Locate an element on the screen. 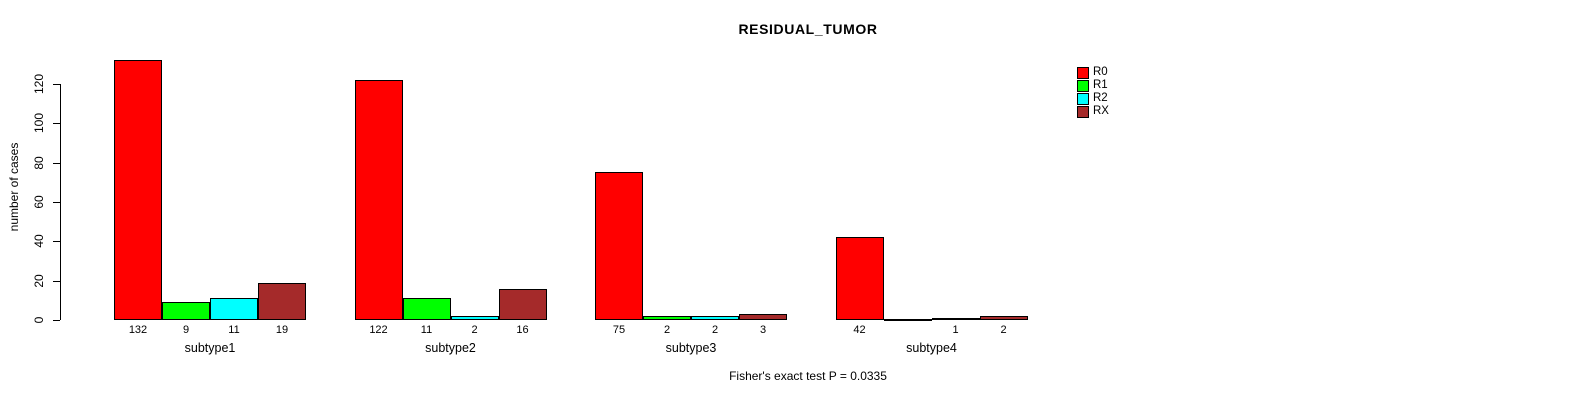  legend-item-RX: RX is located at coordinates (1093, 111).